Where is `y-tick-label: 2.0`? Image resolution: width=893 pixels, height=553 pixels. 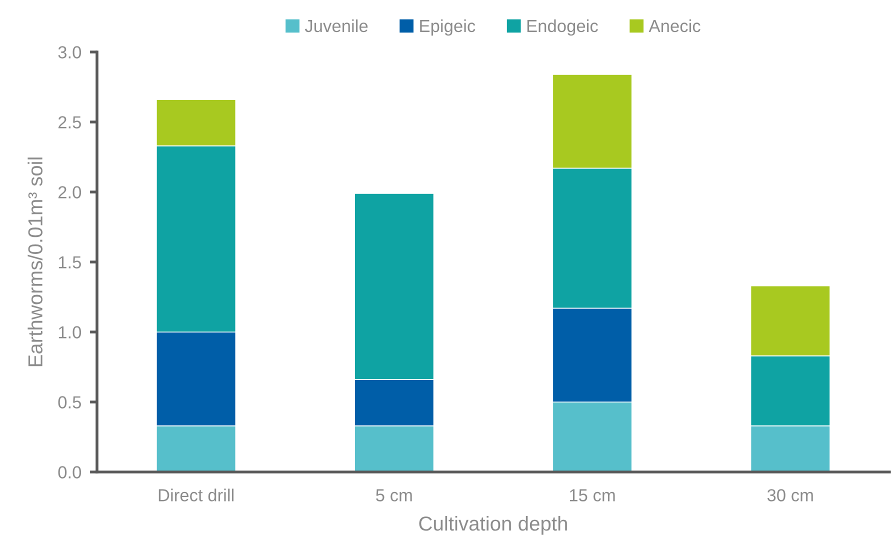
y-tick-label: 2.0 is located at coordinates (70, 192).